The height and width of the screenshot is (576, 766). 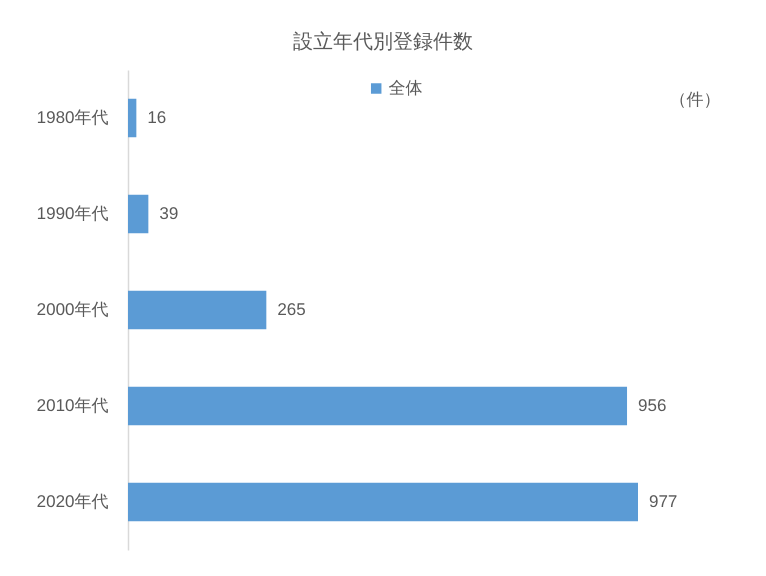 What do you see at coordinates (72, 309) in the screenshot?
I see `y-tick-label: 2000年代` at bounding box center [72, 309].